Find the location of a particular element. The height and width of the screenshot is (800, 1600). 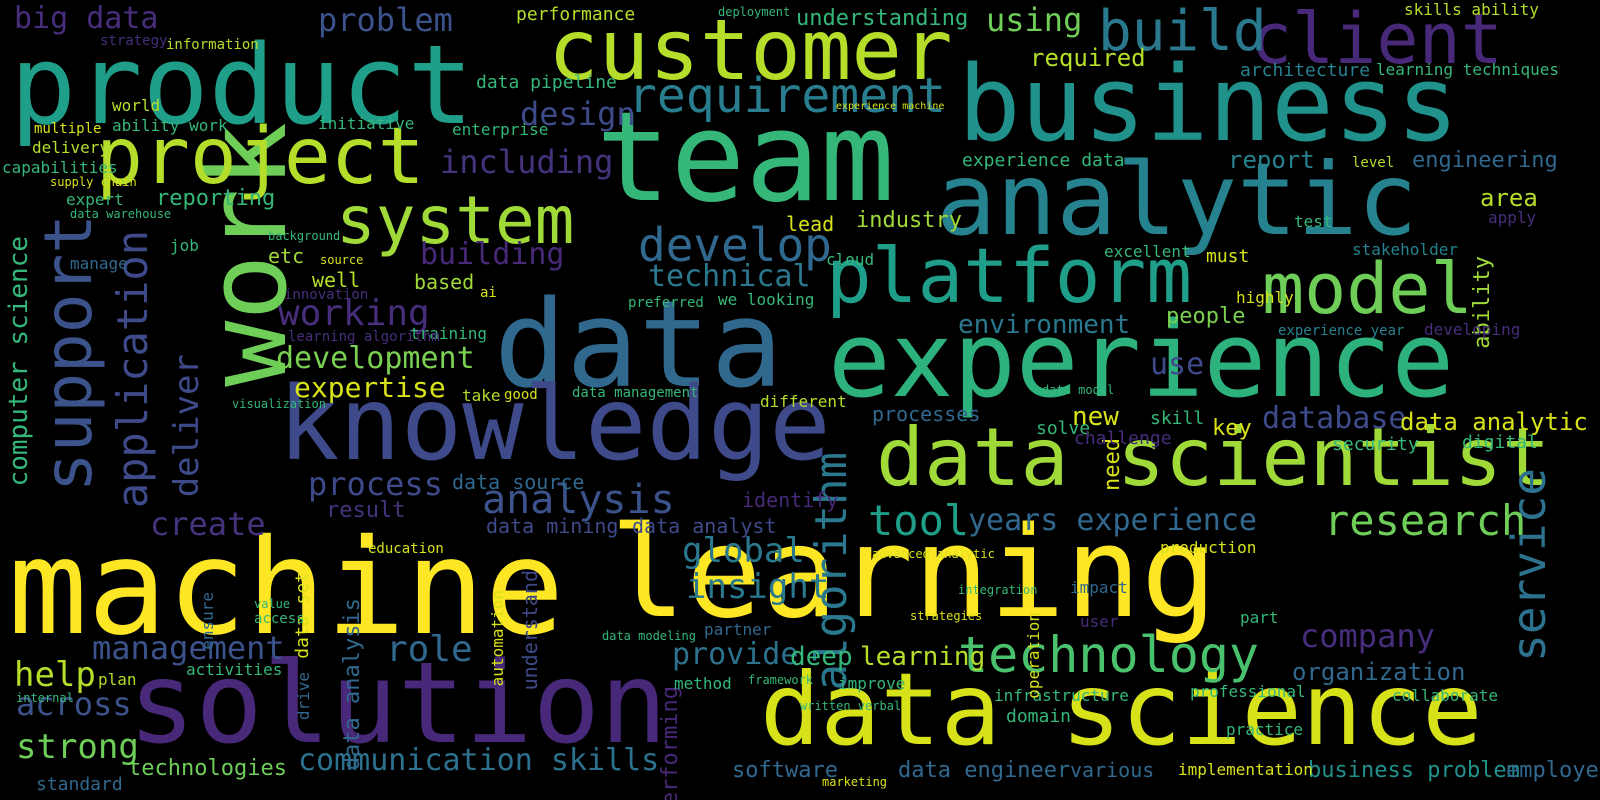

word-develop: develop is located at coordinates (735, 245).